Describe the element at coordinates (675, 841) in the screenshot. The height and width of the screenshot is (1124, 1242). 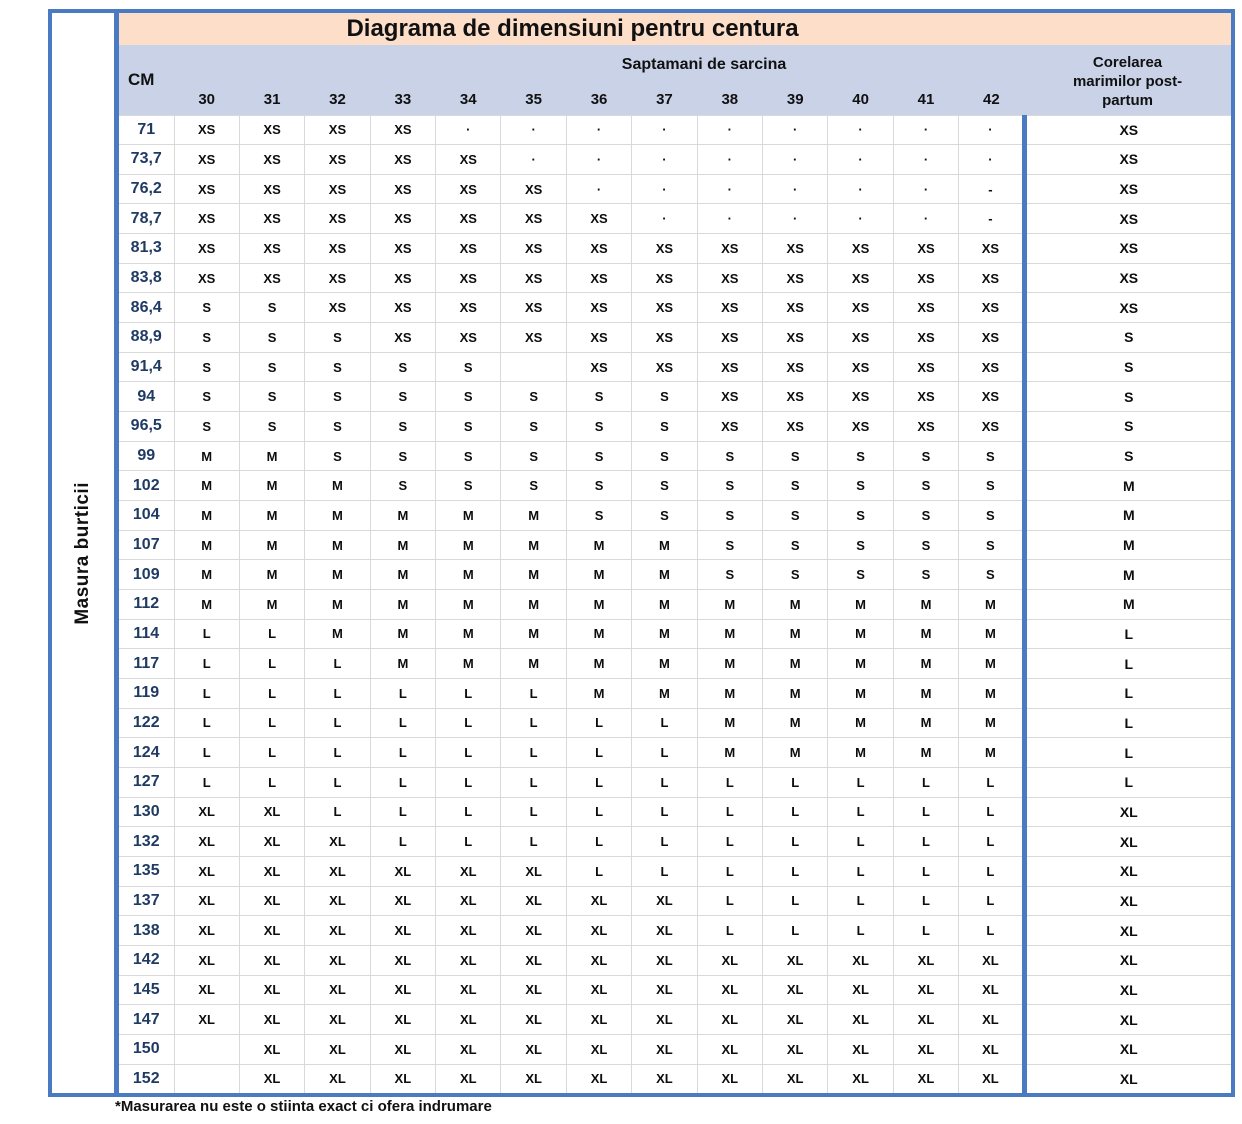
I see `table-row: 132 XL XL XL L L L L L L L L L L XL` at that location.